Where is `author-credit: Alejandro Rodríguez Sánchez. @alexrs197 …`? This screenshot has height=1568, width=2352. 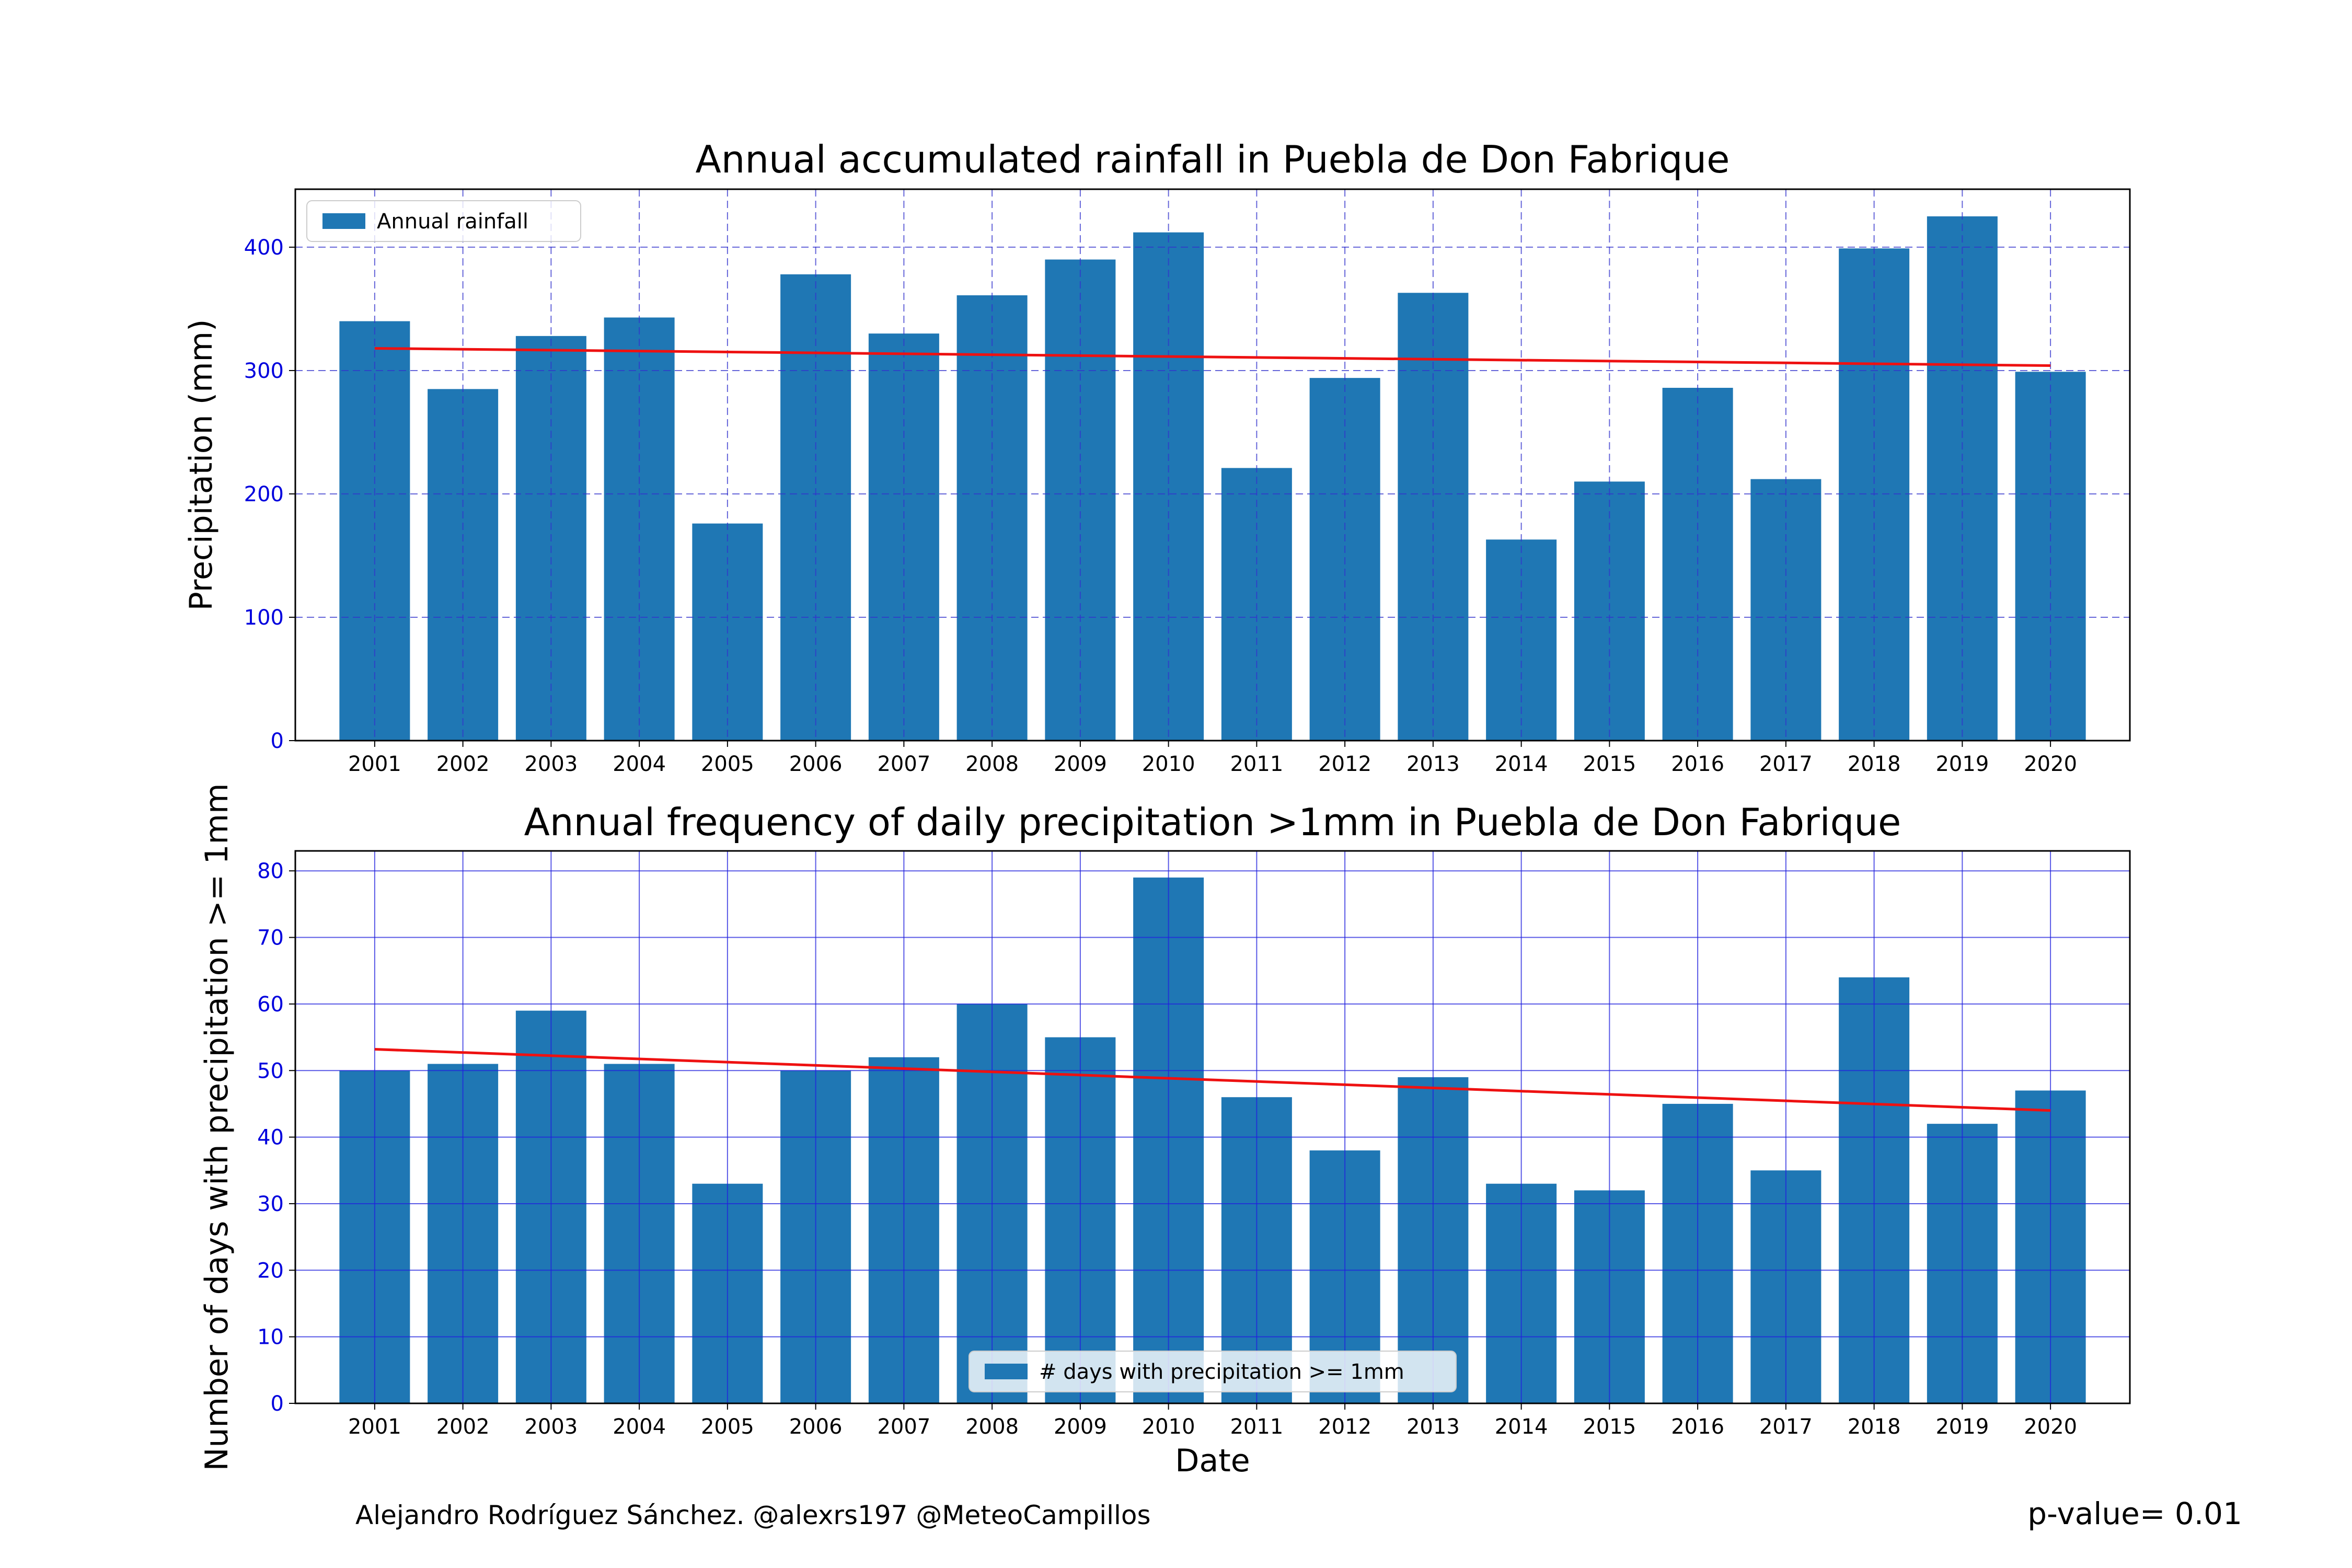 author-credit: Alejandro Rodríguez Sánchez. @alexrs197 … is located at coordinates (753, 1515).